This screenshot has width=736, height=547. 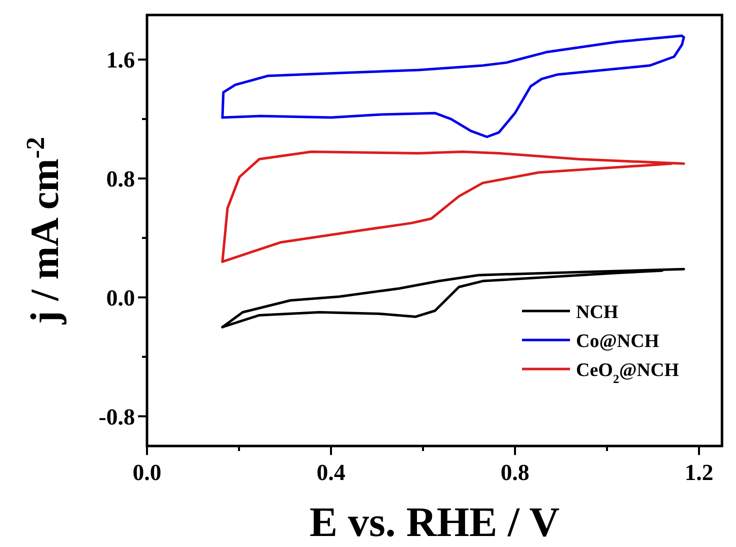 I want to click on y-tick-label: 0.0, so click(x=120, y=297).